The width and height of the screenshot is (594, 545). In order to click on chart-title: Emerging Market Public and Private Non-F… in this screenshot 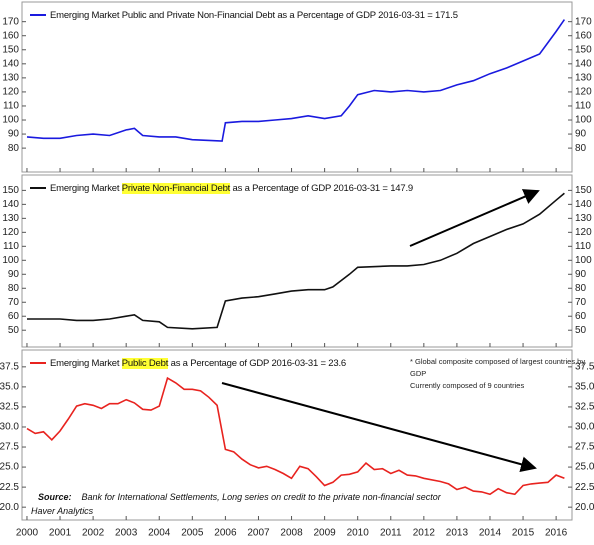, I will do `click(254, 15)`.